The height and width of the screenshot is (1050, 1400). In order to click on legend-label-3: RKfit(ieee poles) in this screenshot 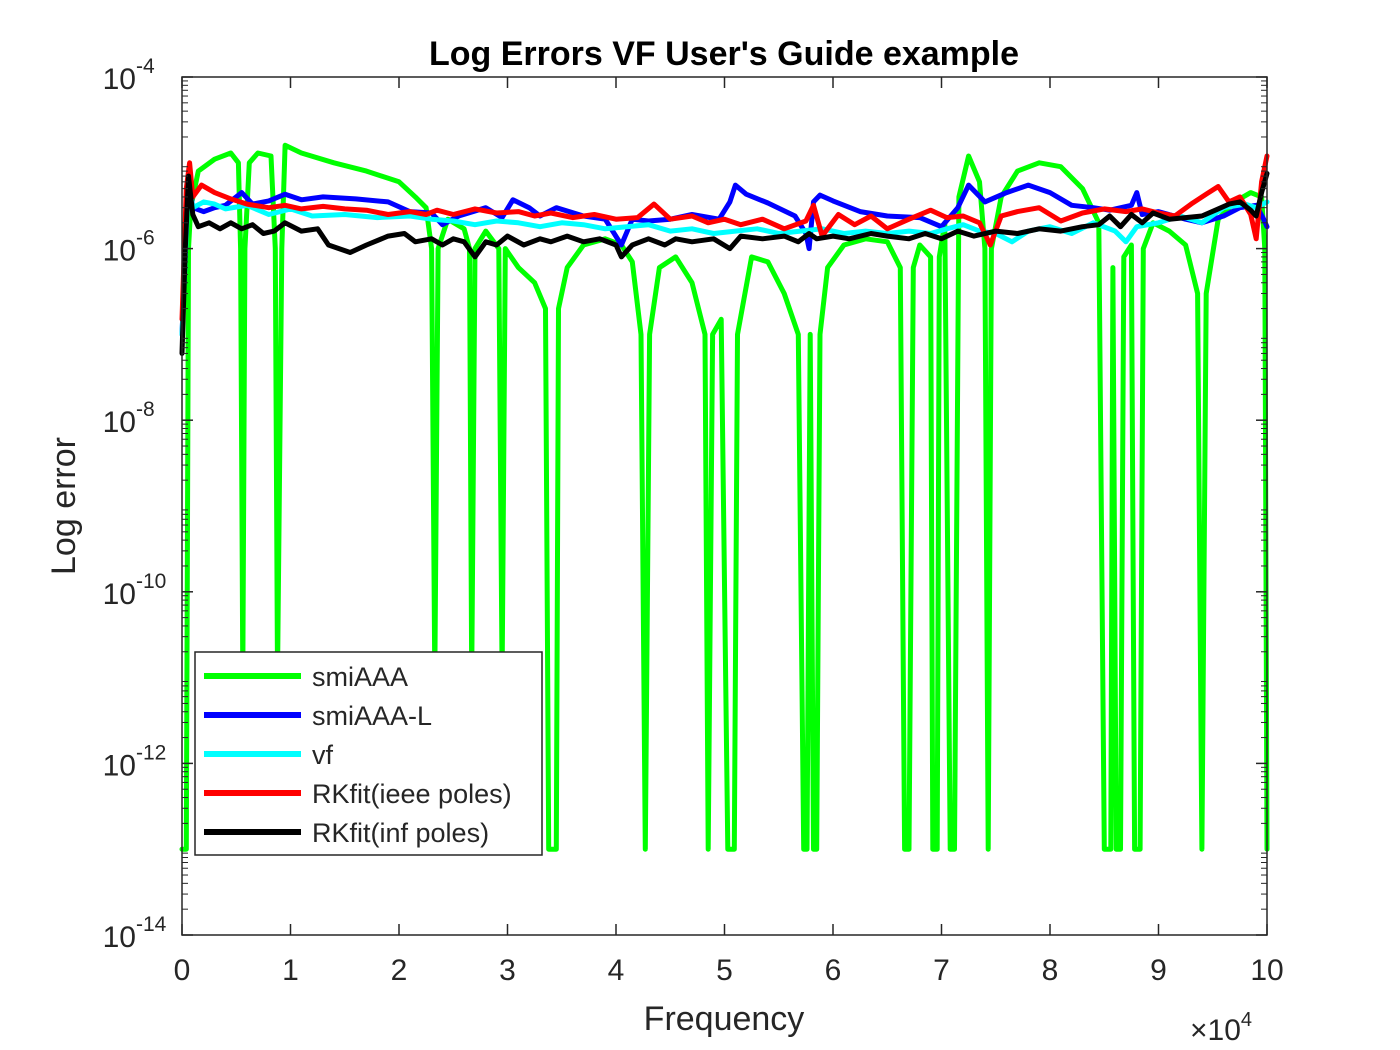, I will do `click(412, 794)`.